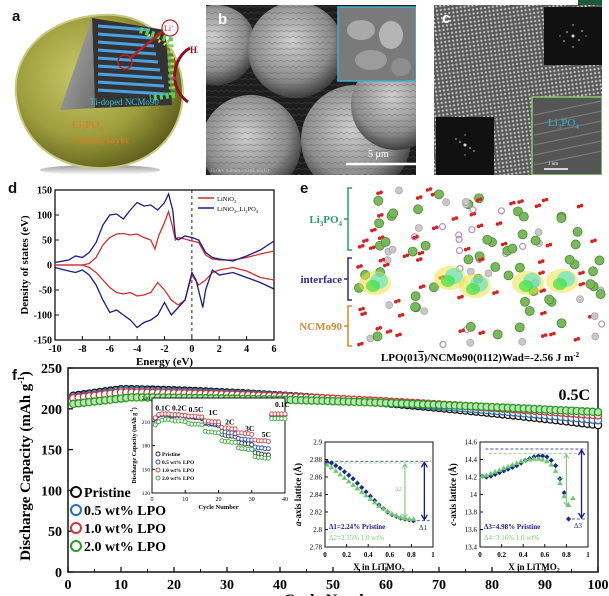 This screenshot has height=596, width=609. Describe the element at coordinates (25, 466) in the screenshot. I see `y-axis-title: Discharge Capacity (mAh g-1)` at that location.